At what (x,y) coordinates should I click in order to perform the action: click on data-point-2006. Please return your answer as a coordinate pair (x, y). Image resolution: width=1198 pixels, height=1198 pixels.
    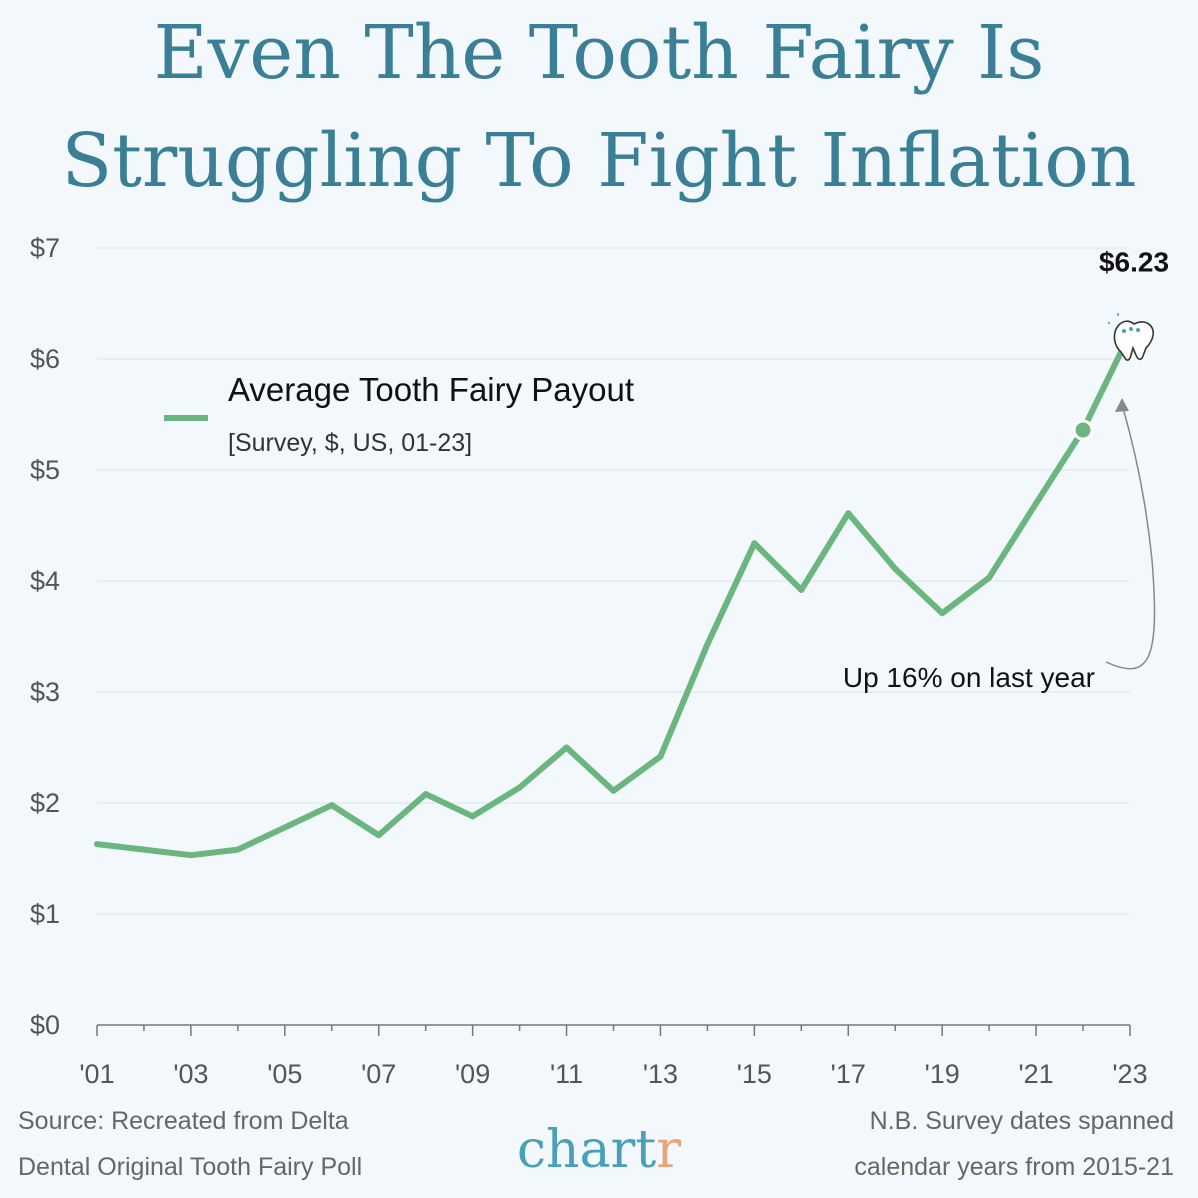
    Looking at the image, I should click on (331, 805).